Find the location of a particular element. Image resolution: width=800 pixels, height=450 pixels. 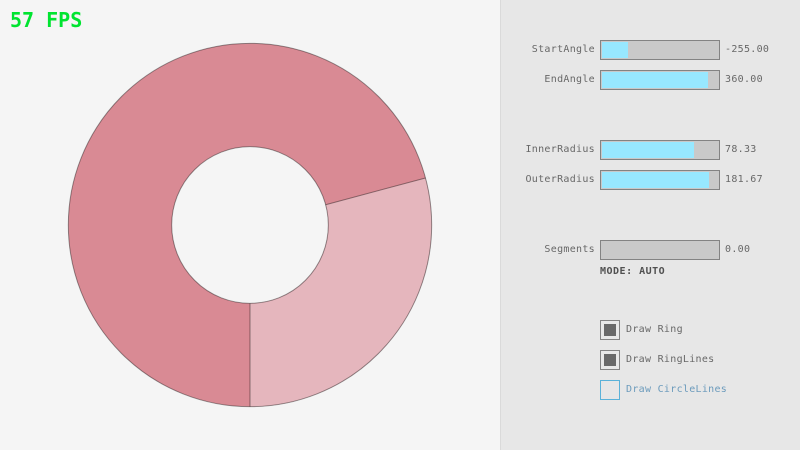

outer-radius-value: 181.67 is located at coordinates (744, 179).